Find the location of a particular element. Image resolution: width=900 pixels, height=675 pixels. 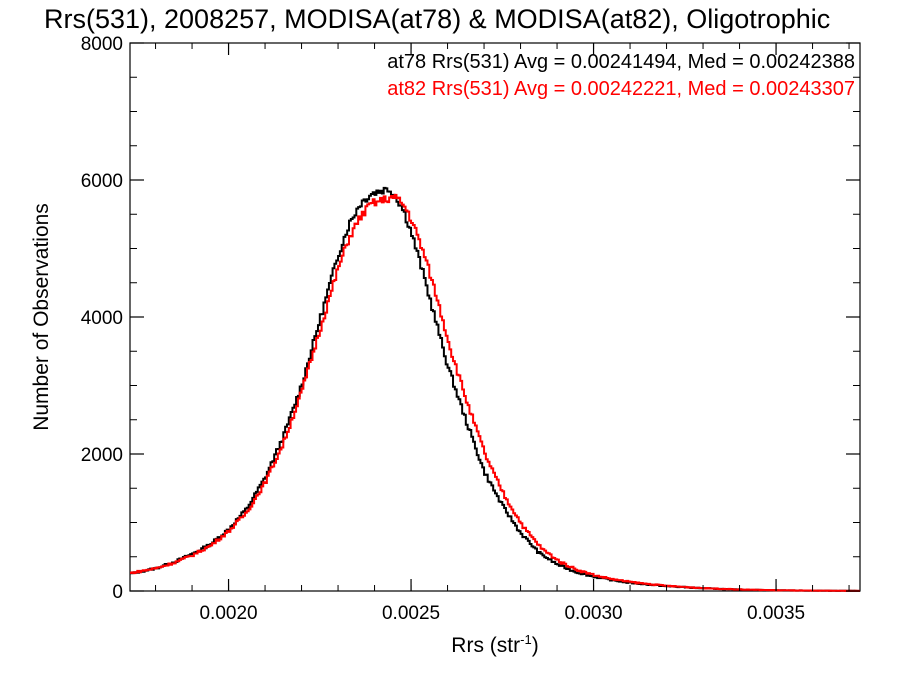

x-tick-label: 0.0035 is located at coordinates (776, 613).